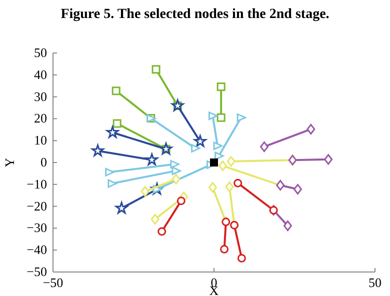 This screenshot has width=390, height=296. I want to click on y-tick-label: 50, so click(40, 52).